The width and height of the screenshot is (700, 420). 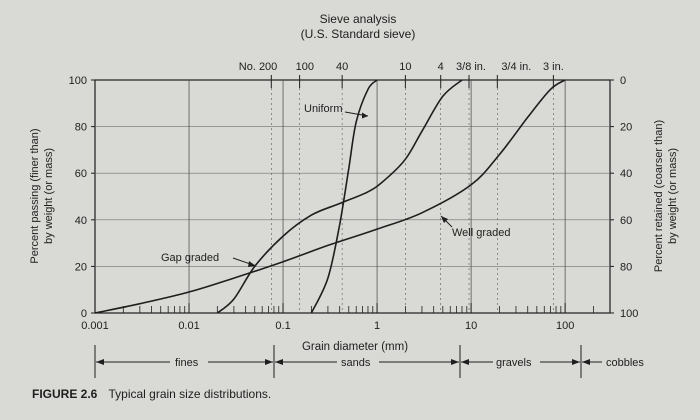 What do you see at coordinates (565, 326) in the screenshot?
I see `x-tick-label: 100` at bounding box center [565, 326].